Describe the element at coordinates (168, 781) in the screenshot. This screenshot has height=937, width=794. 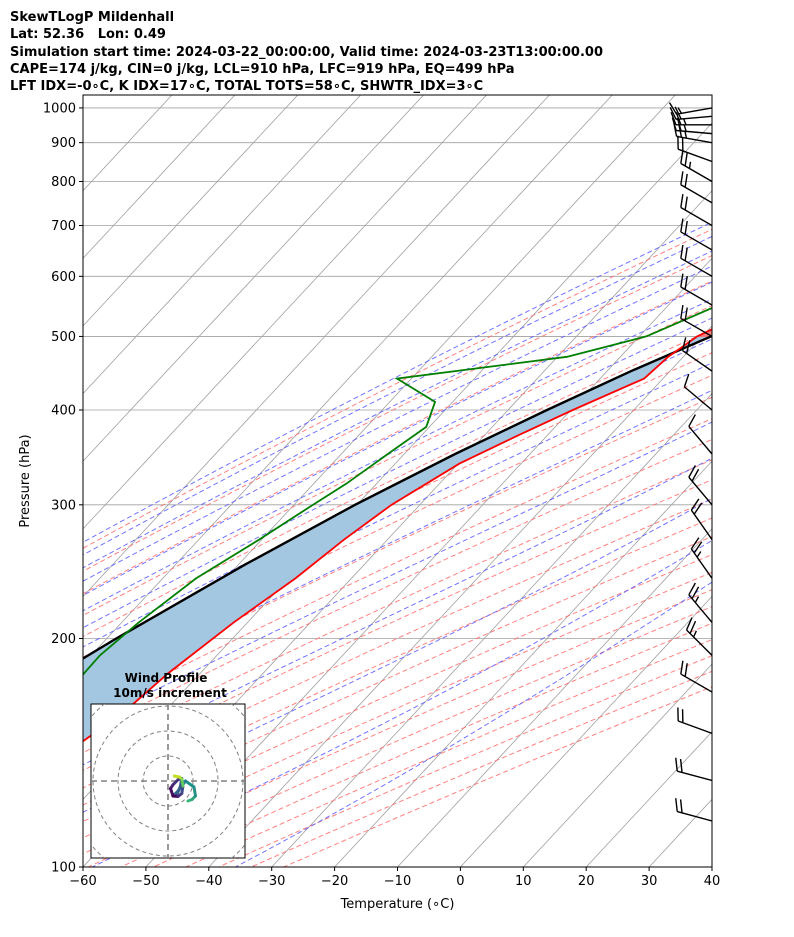
I see `hodograph-ring` at that location.